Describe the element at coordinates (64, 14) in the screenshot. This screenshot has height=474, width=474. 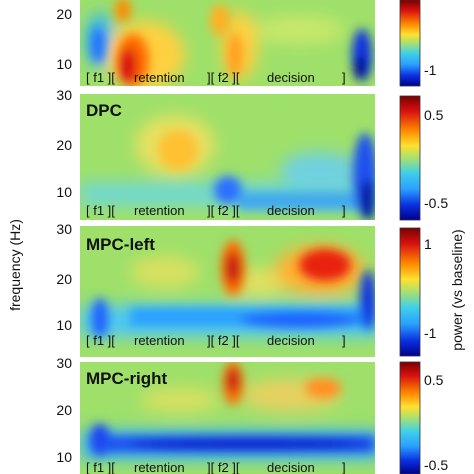
I see `panel-0-ytick-20: 20` at that location.